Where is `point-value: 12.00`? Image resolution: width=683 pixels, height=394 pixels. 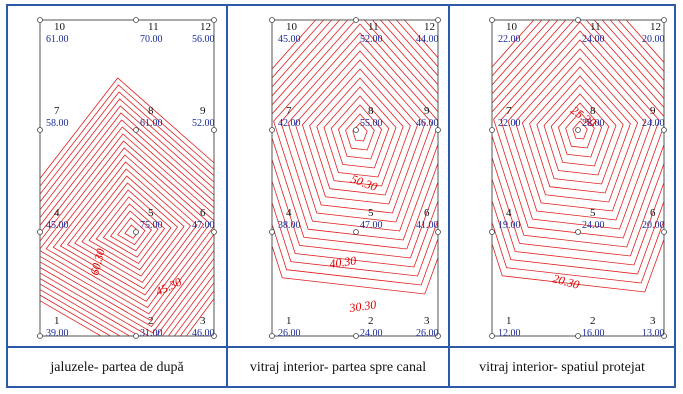 point-value: 12.00 is located at coordinates (509, 333).